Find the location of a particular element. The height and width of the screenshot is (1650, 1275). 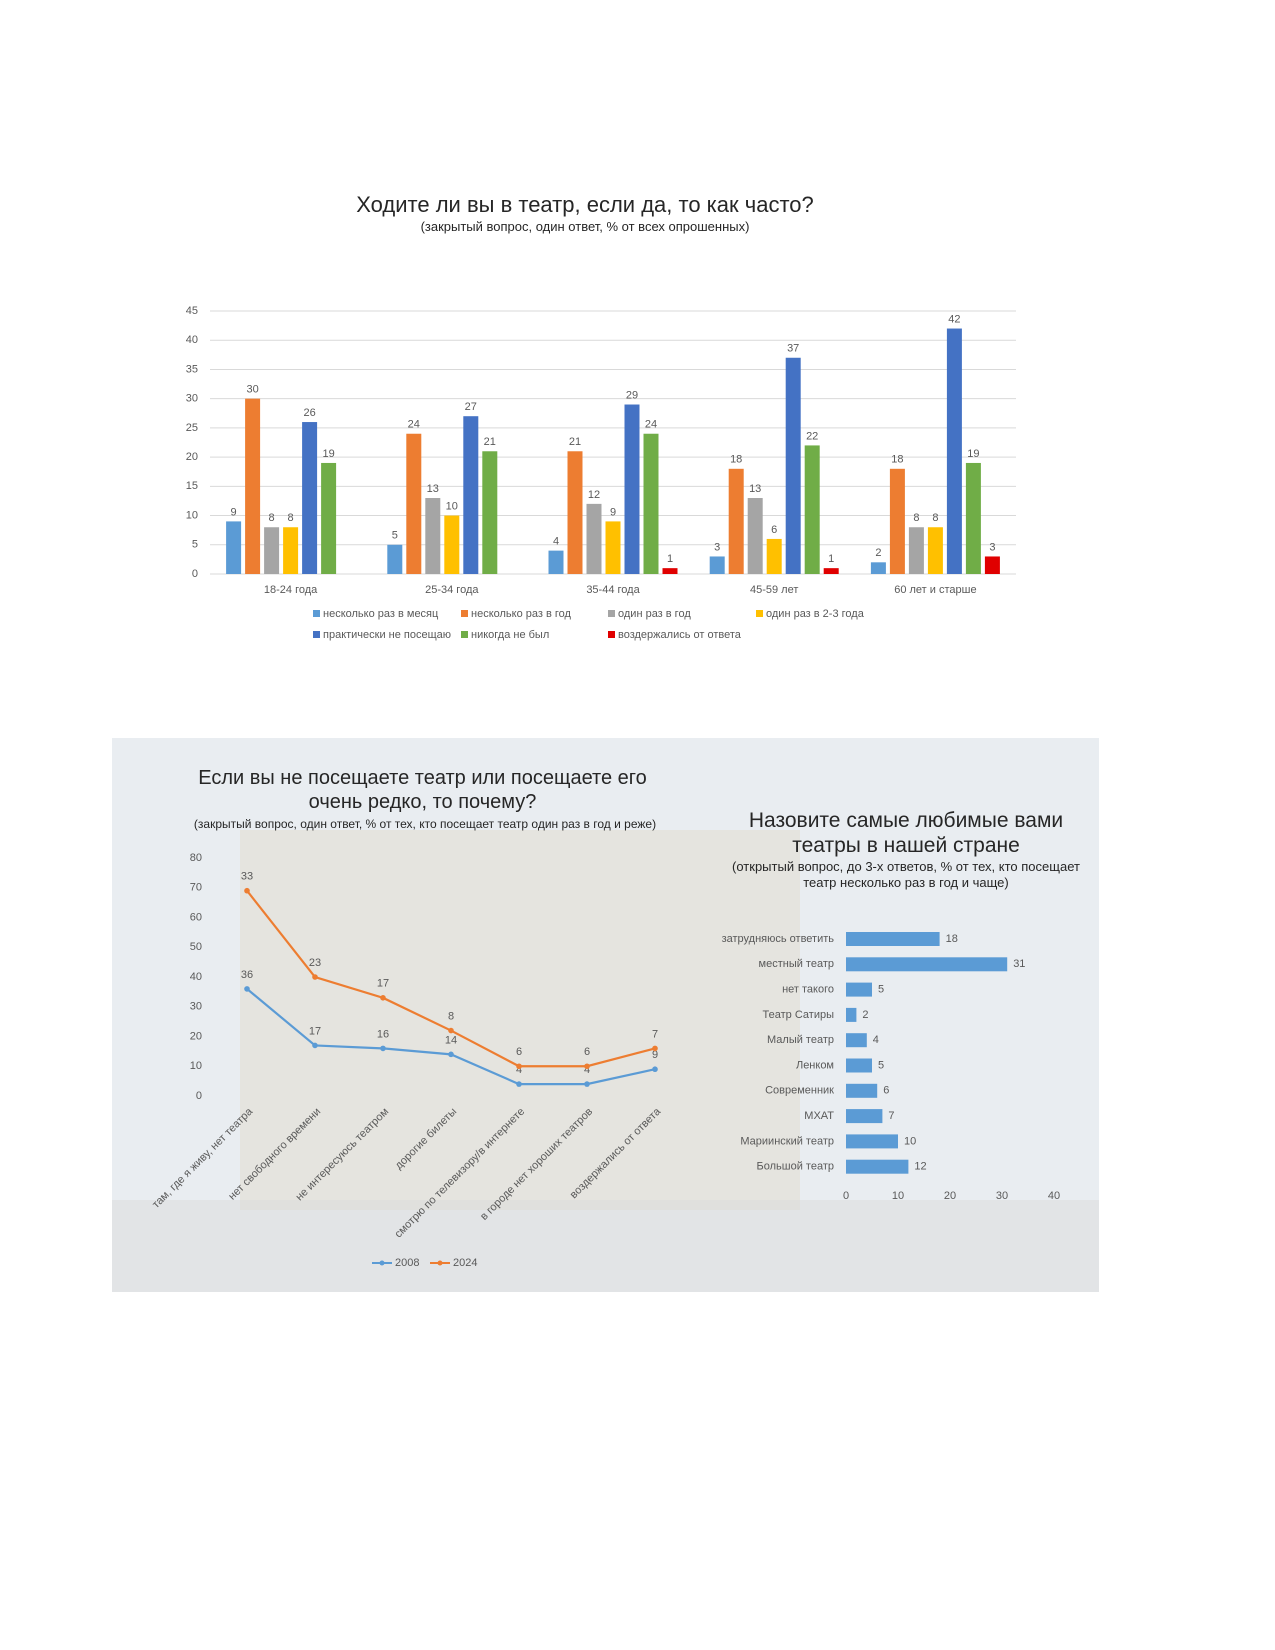

data-label: 16 is located at coordinates (383, 1034).